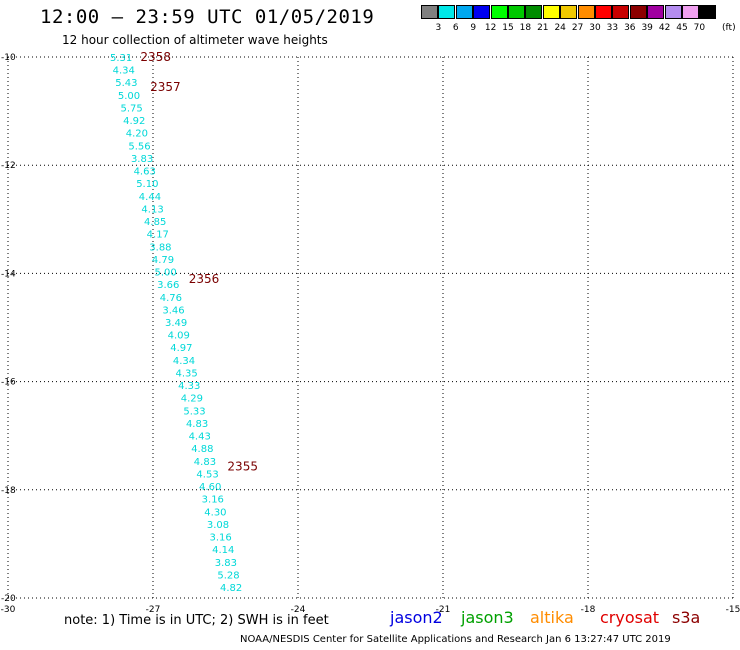 The height and width of the screenshot is (650, 740). Describe the element at coordinates (173, 310) in the screenshot. I see `wave-height-label: 3.46` at that location.